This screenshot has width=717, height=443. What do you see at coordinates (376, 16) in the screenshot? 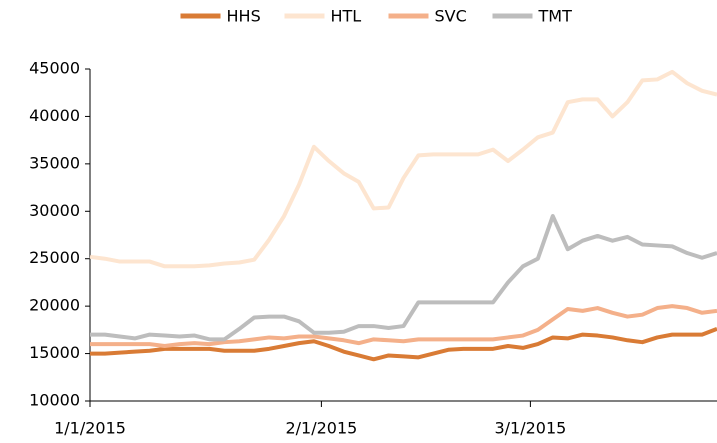
I see `legend: HHS HTL SVC TMT` at bounding box center [376, 16].